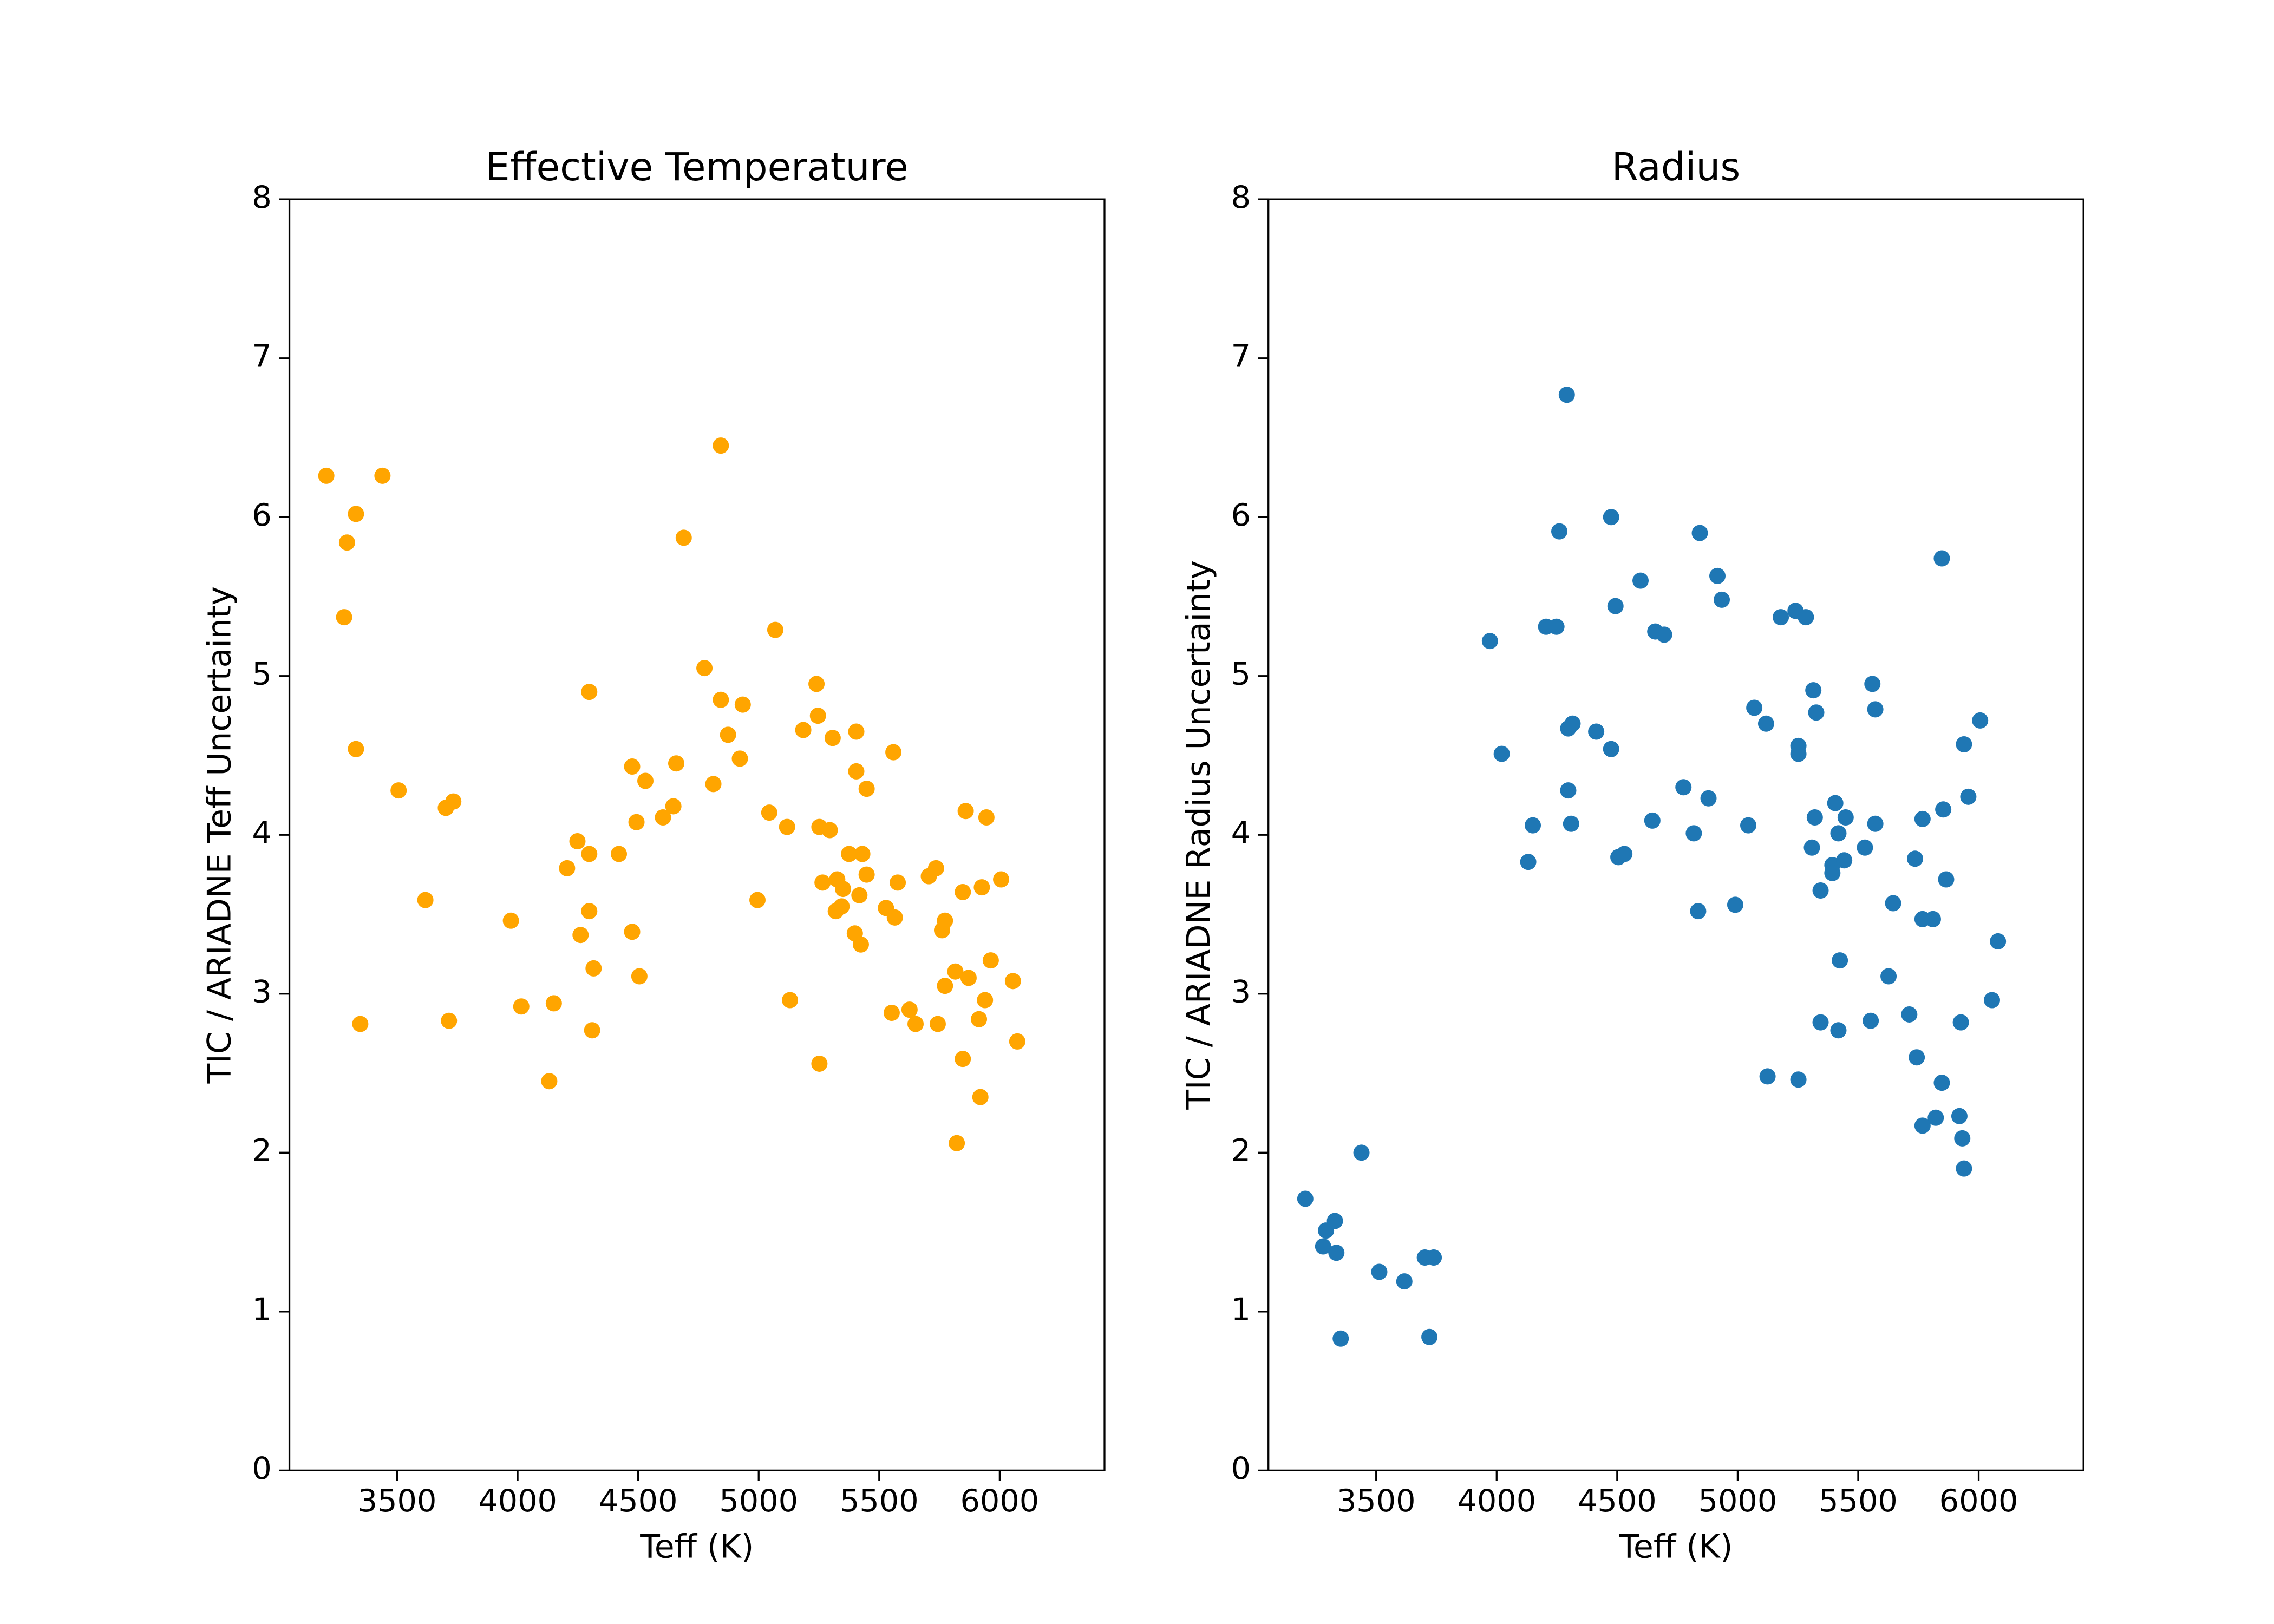 This screenshot has height=1624, width=2274. Describe the element at coordinates (262, 991) in the screenshot. I see `y-tick-label: 3` at that location.